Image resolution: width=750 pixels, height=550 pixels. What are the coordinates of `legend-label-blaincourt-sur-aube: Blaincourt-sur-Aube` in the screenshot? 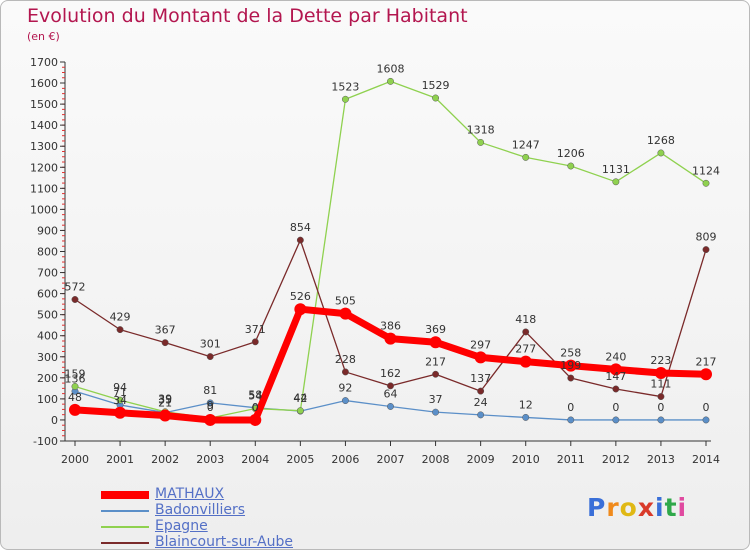 It's located at (224, 542).